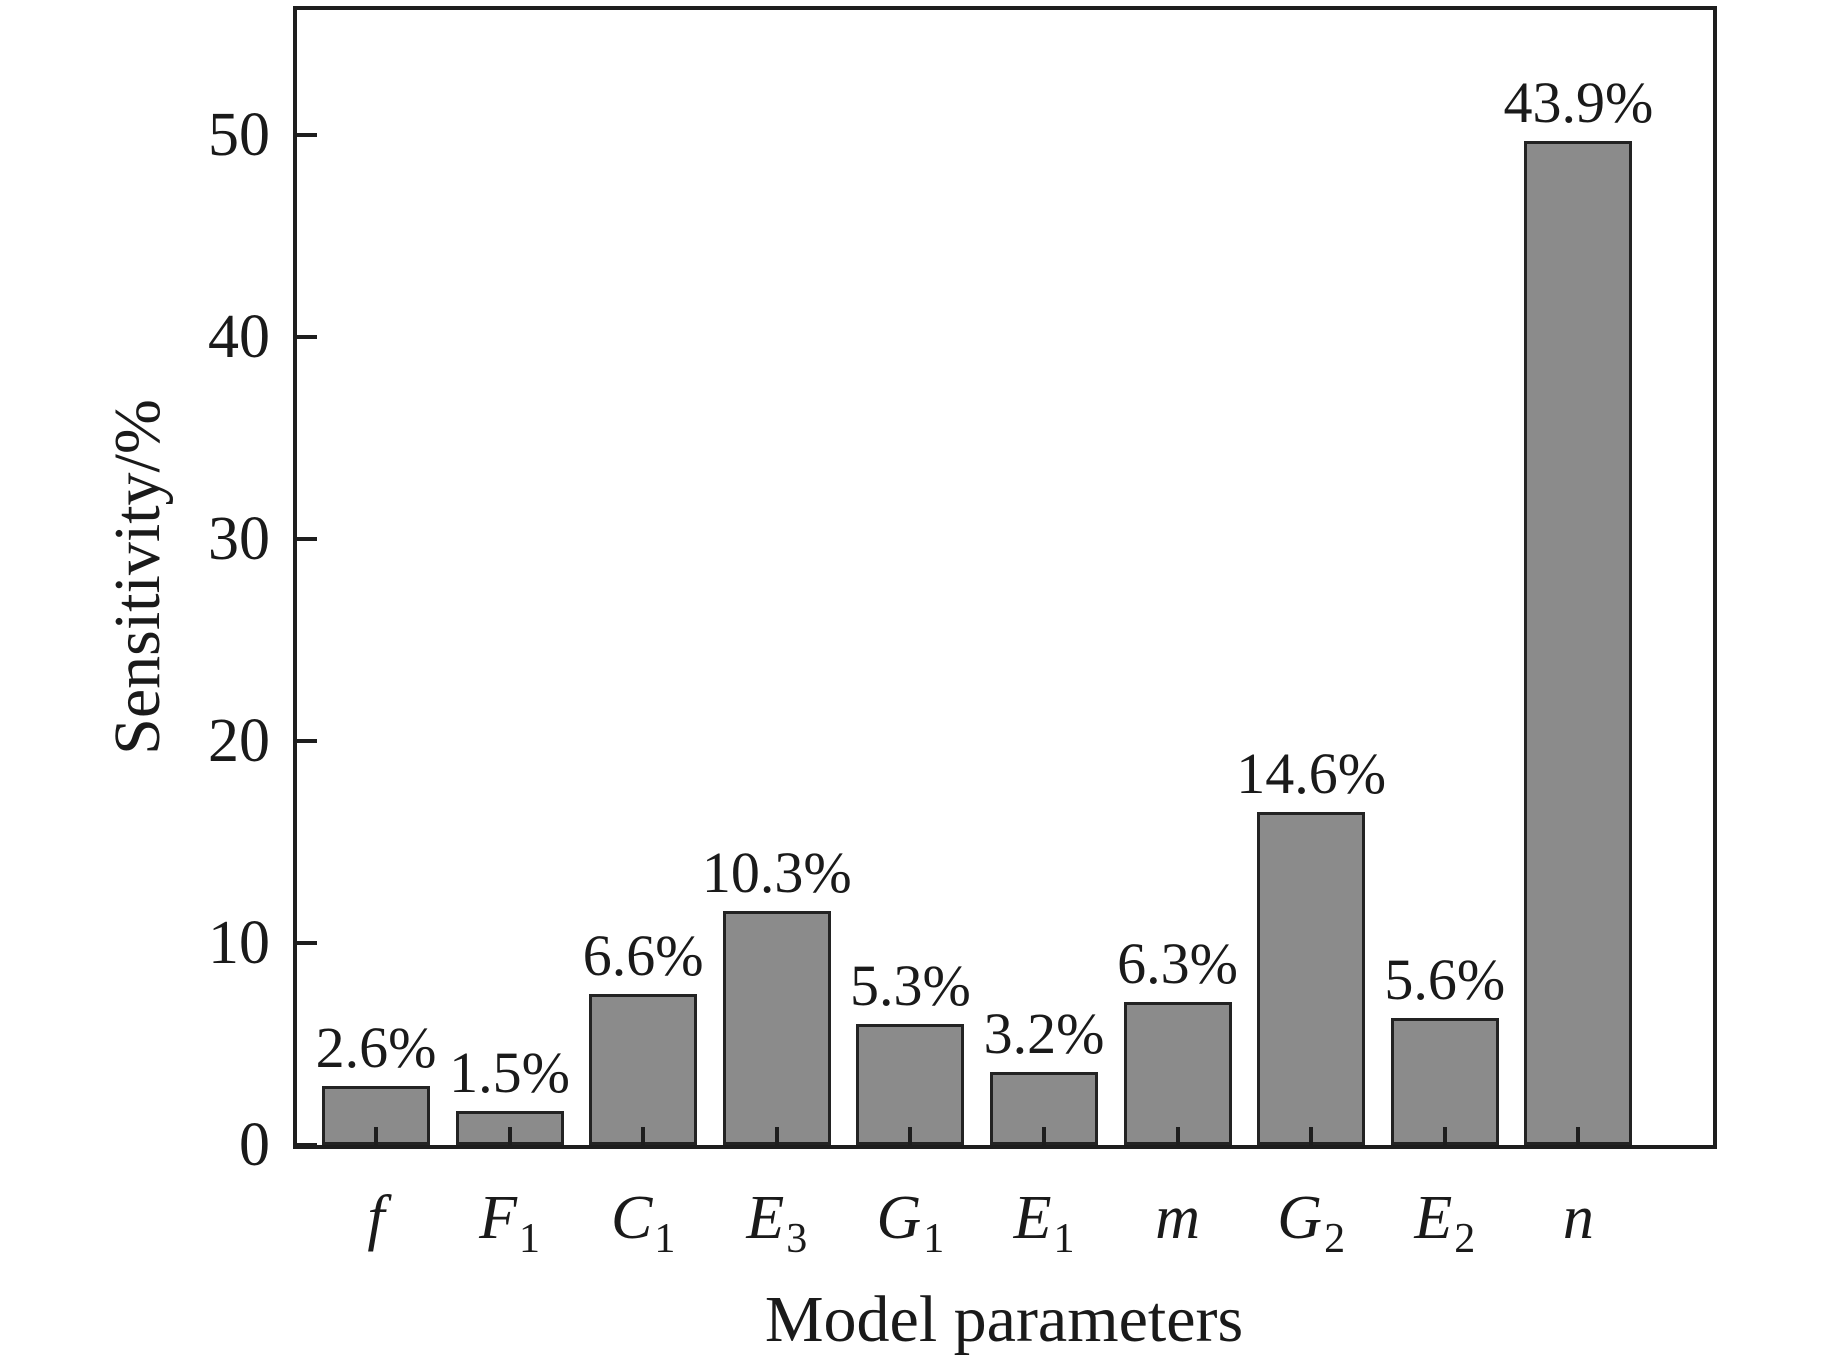 This screenshot has width=1843, height=1361. What do you see at coordinates (1578, 643) in the screenshot?
I see `bar-n` at bounding box center [1578, 643].